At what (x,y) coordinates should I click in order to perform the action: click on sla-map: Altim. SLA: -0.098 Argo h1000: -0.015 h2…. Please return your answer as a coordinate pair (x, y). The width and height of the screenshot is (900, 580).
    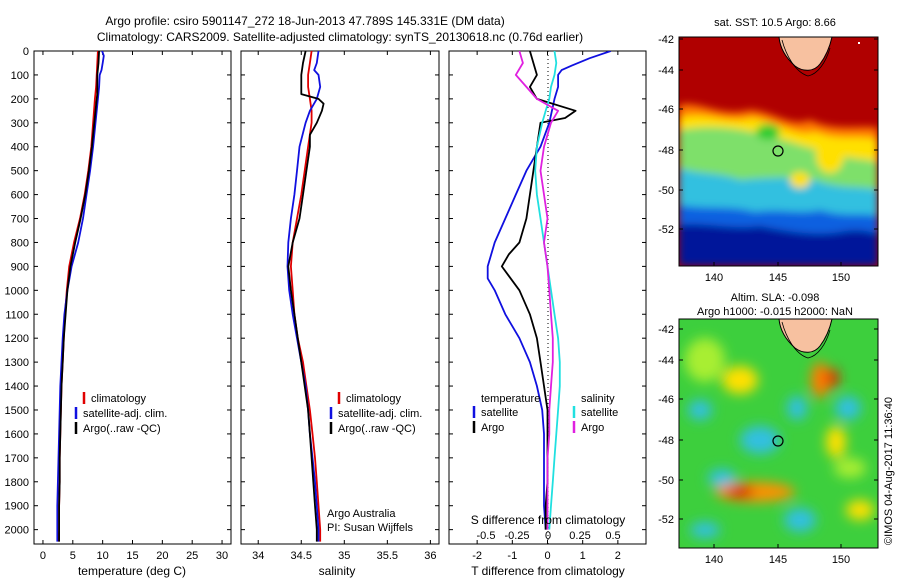
    Looking at the image, I should click on (768, 429).